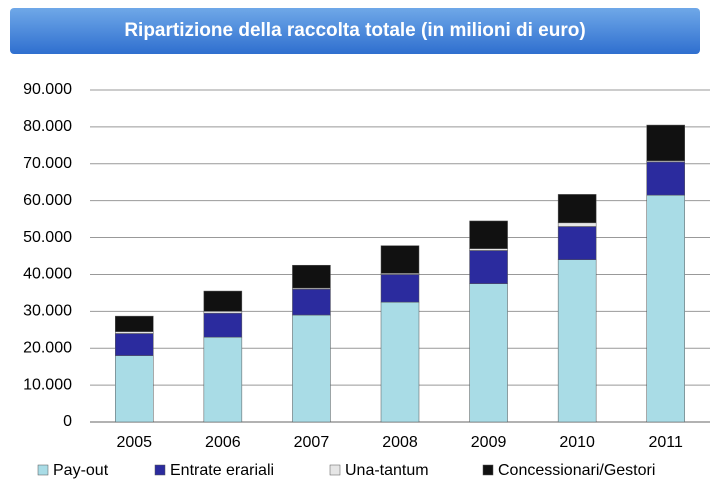 Image resolution: width=712 pixels, height=490 pixels. I want to click on x-tick-label: 2009, so click(489, 442).